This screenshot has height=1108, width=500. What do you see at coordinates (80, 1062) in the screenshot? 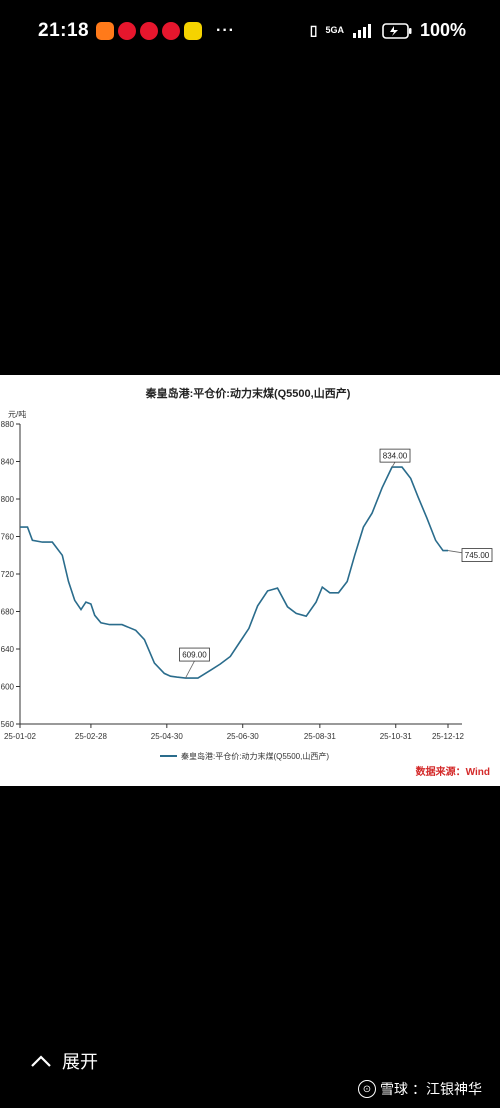
I see `expand-label: 展开` at bounding box center [80, 1062].